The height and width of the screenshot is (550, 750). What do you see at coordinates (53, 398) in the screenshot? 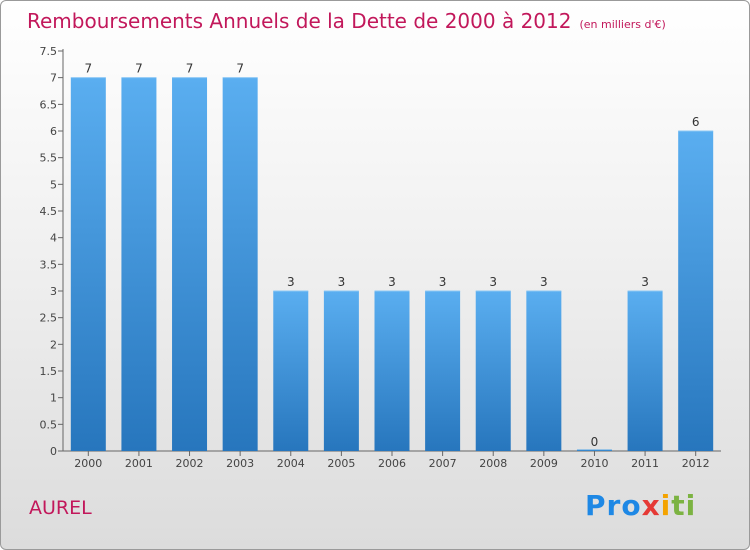
I see `y-tick-label: 1` at bounding box center [53, 398].